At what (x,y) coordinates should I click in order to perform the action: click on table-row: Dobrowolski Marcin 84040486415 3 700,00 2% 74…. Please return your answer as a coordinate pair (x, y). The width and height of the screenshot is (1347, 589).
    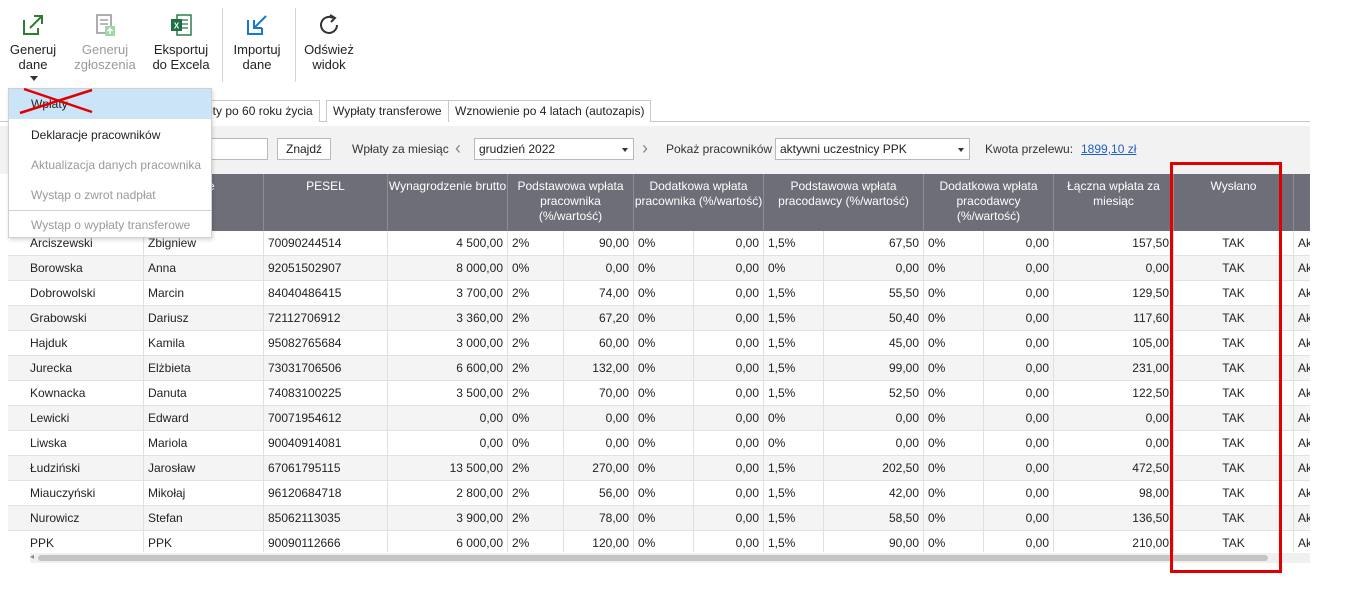
    Looking at the image, I should click on (659, 293).